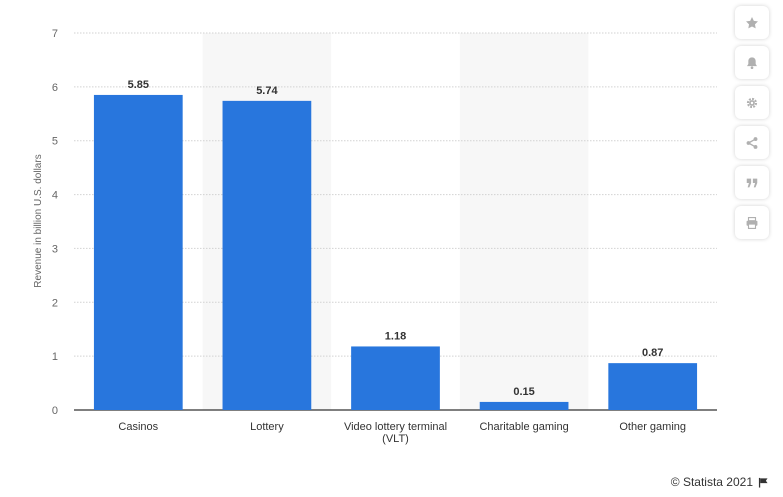  Describe the element at coordinates (523, 392) in the screenshot. I see `value-label: 0.15` at that location.